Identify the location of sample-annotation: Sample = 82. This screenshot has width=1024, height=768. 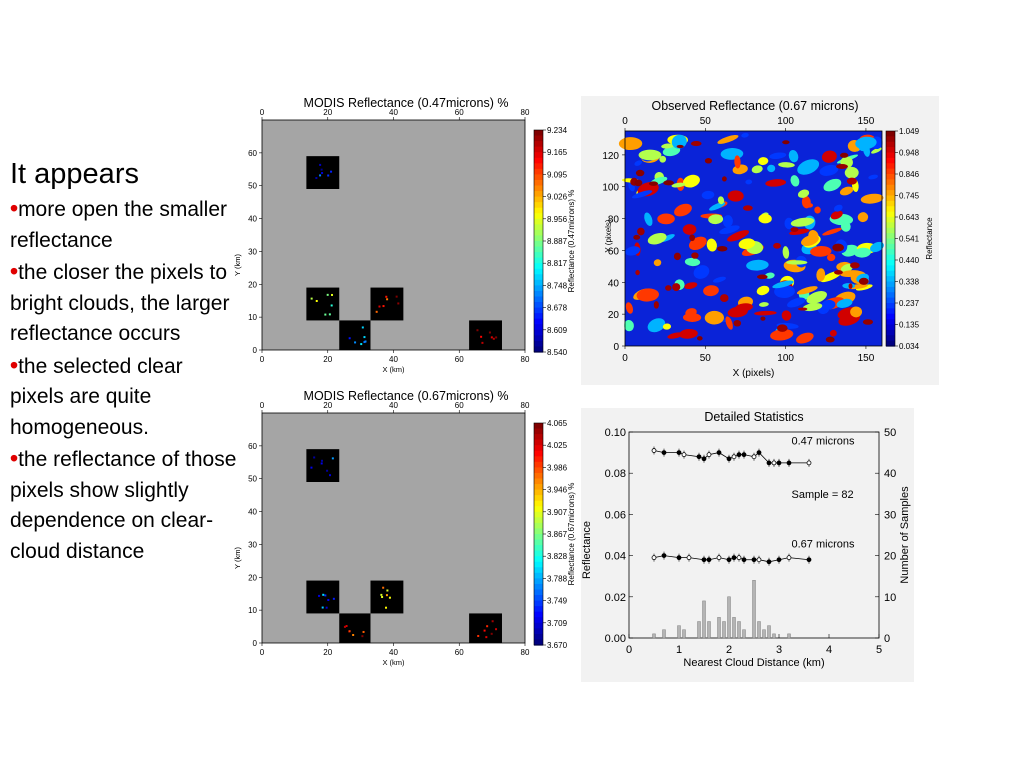
(823, 495).